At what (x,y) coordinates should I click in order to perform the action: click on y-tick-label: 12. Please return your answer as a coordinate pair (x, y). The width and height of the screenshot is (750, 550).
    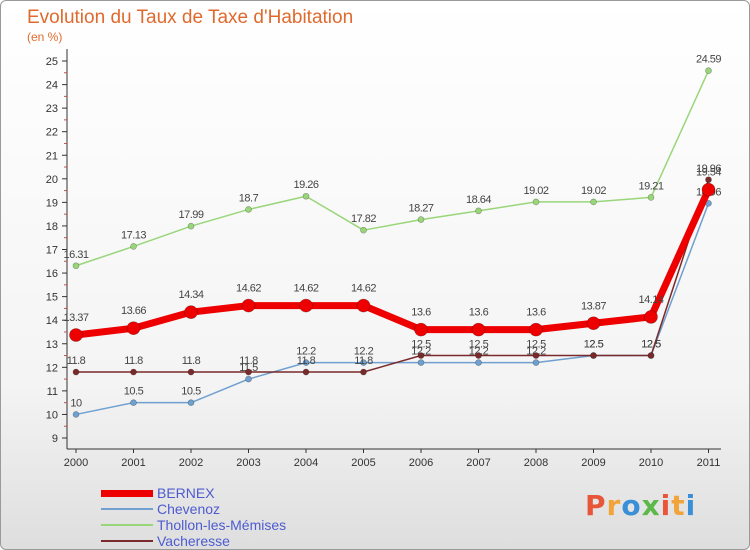
    Looking at the image, I should click on (52, 368).